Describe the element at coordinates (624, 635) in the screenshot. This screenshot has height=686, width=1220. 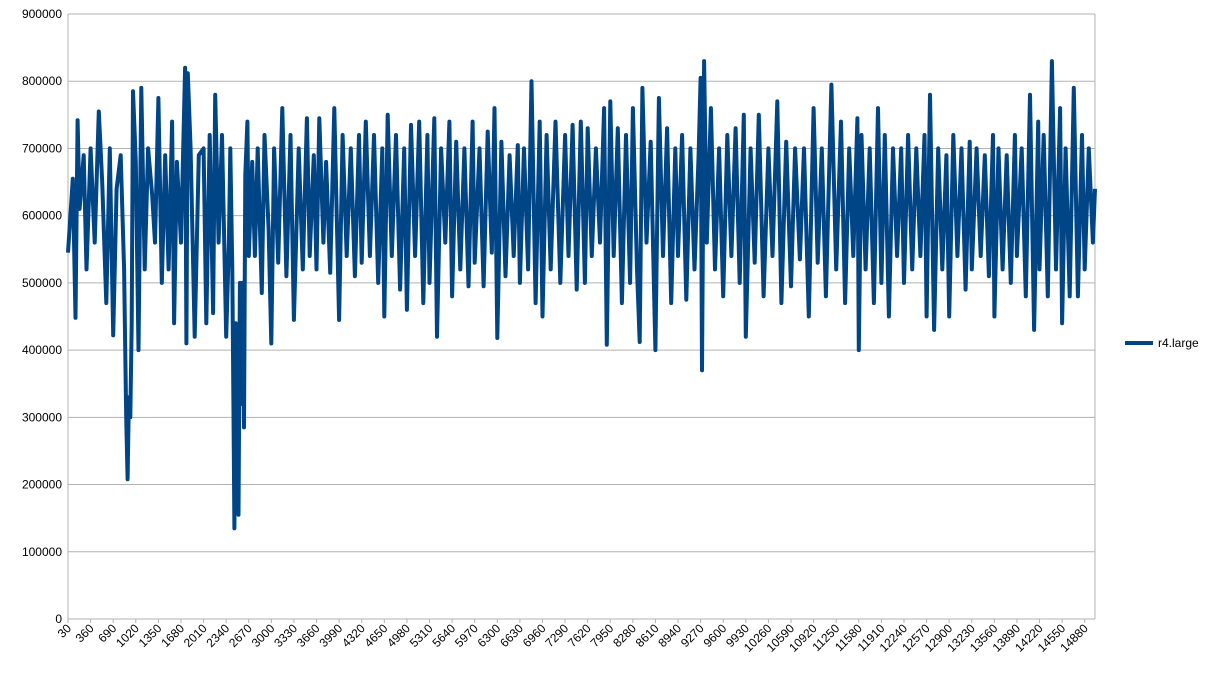
I see `x-tick-label: 8280` at that location.